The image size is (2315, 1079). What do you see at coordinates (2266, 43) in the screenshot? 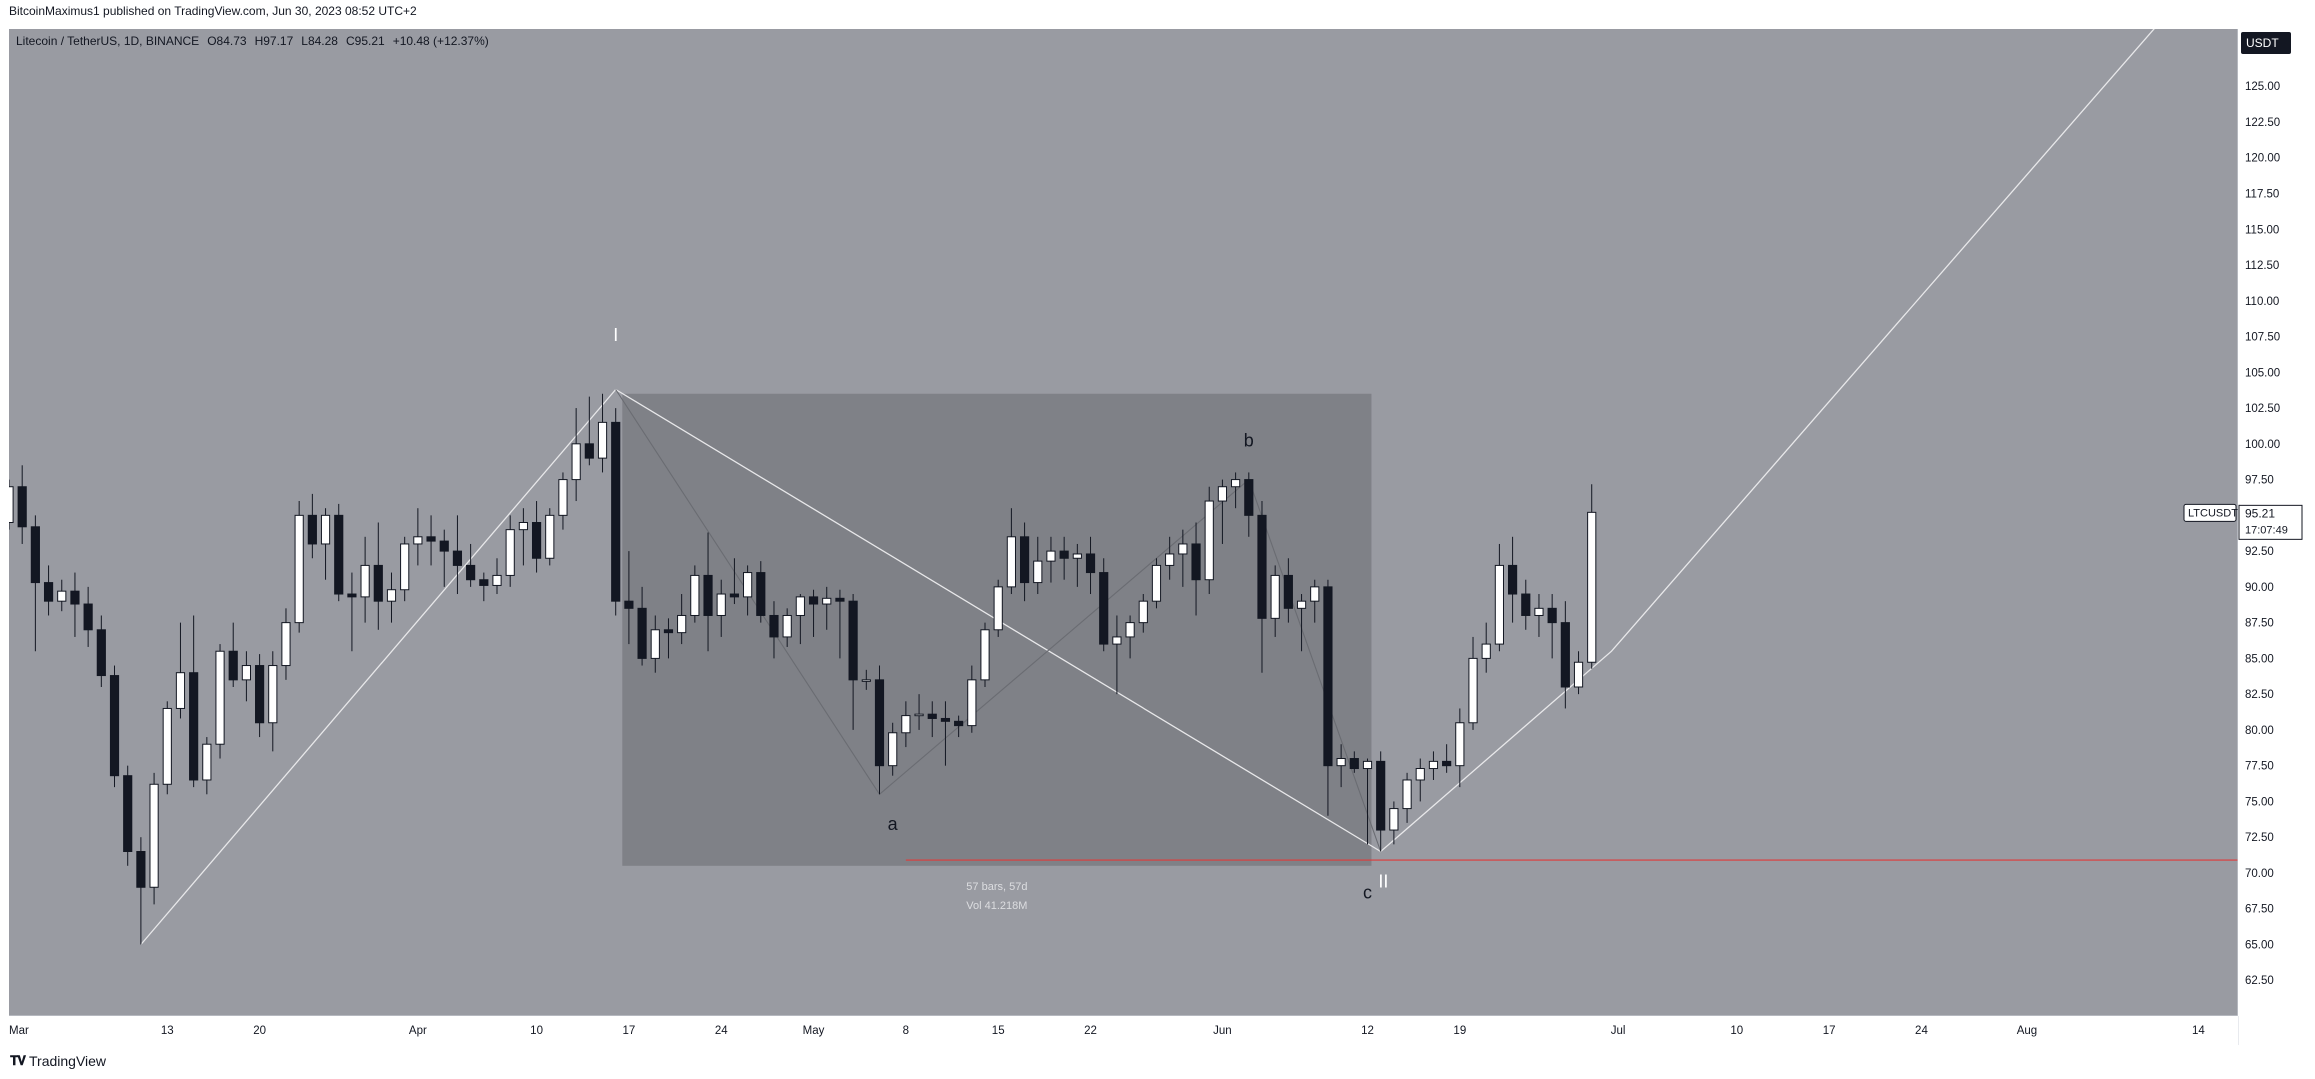
I see `currency-badge` at bounding box center [2266, 43].